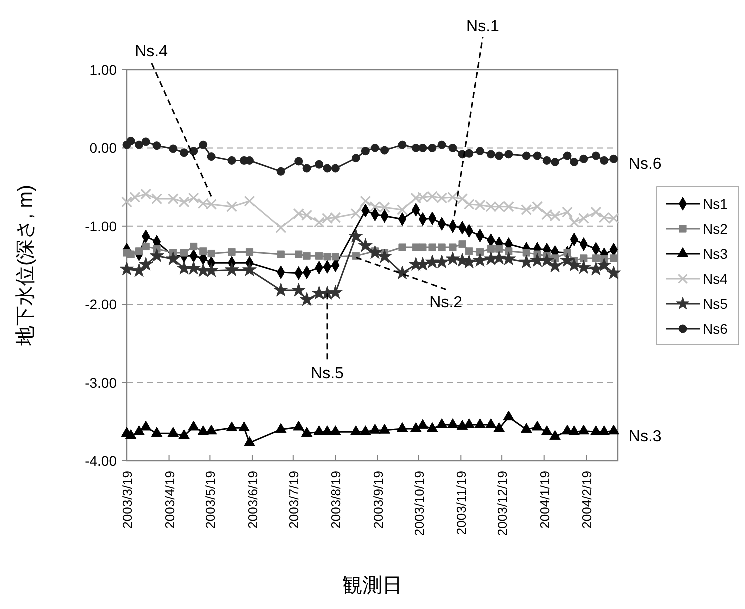 This screenshot has width=745, height=609. I want to click on x-tick-label: 2003/5/19, so click(210, 500).